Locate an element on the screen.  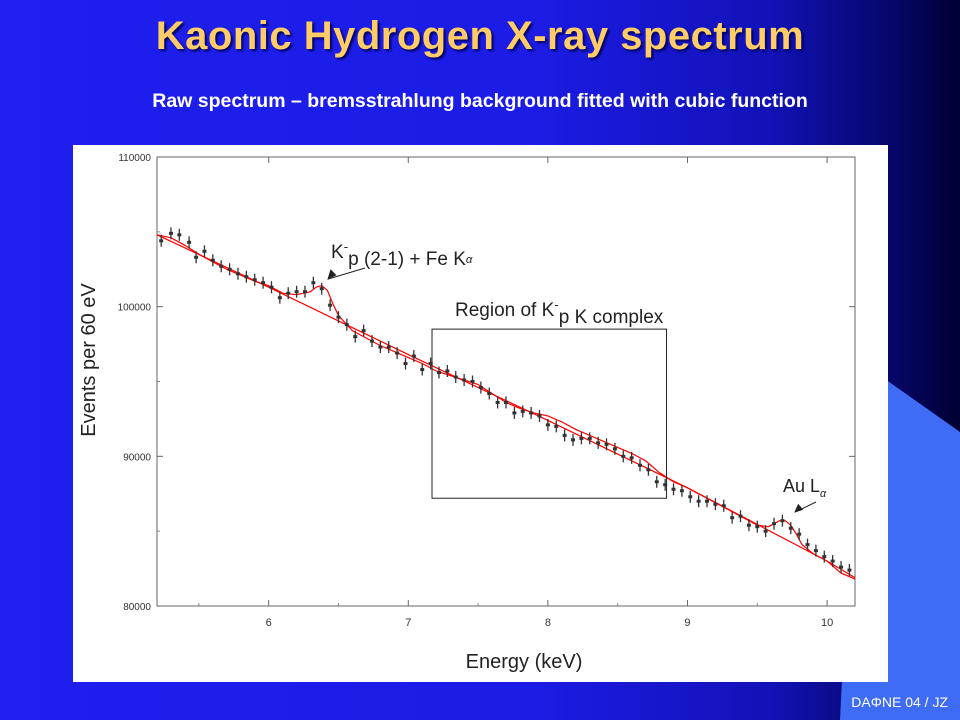
x-tick-label: 8 is located at coordinates (548, 623).